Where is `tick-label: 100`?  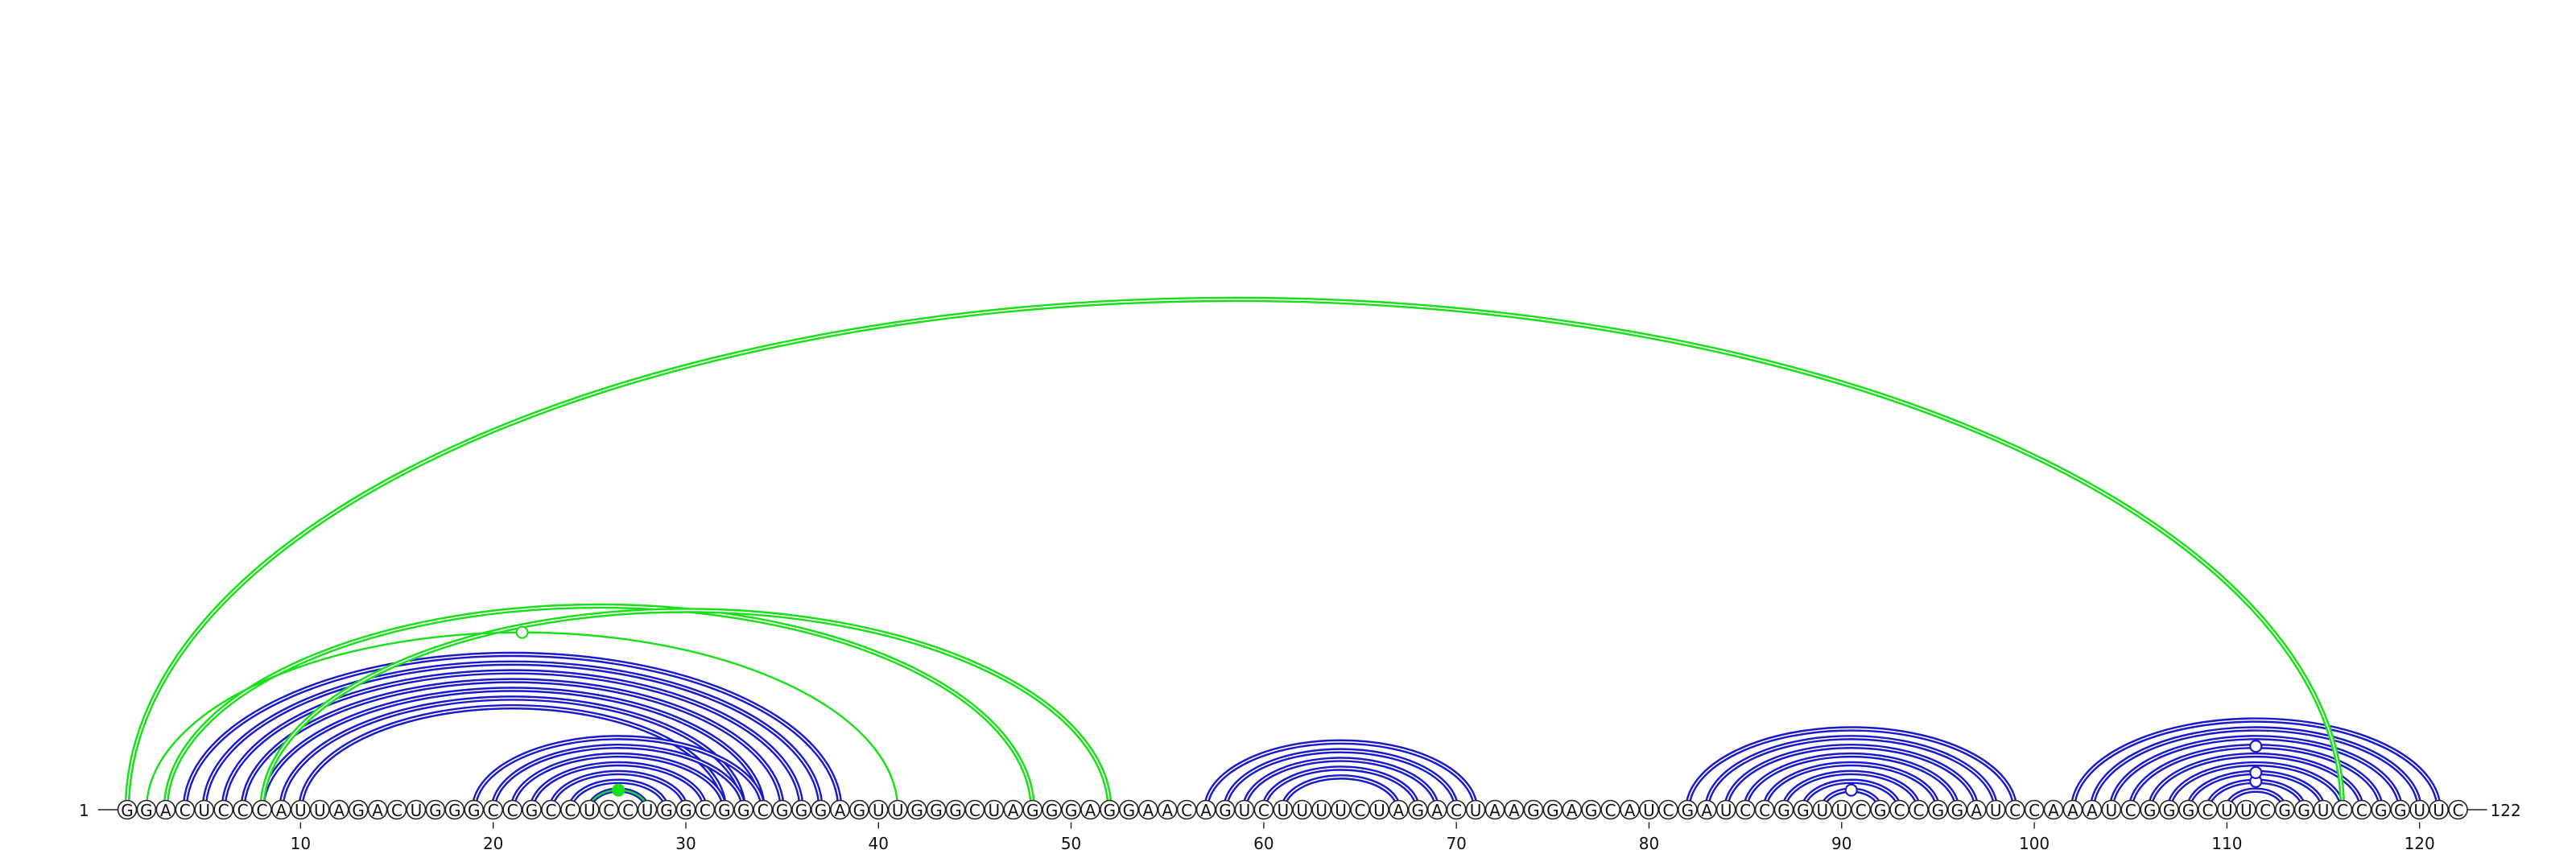
tick-label: 100 is located at coordinates (2034, 844).